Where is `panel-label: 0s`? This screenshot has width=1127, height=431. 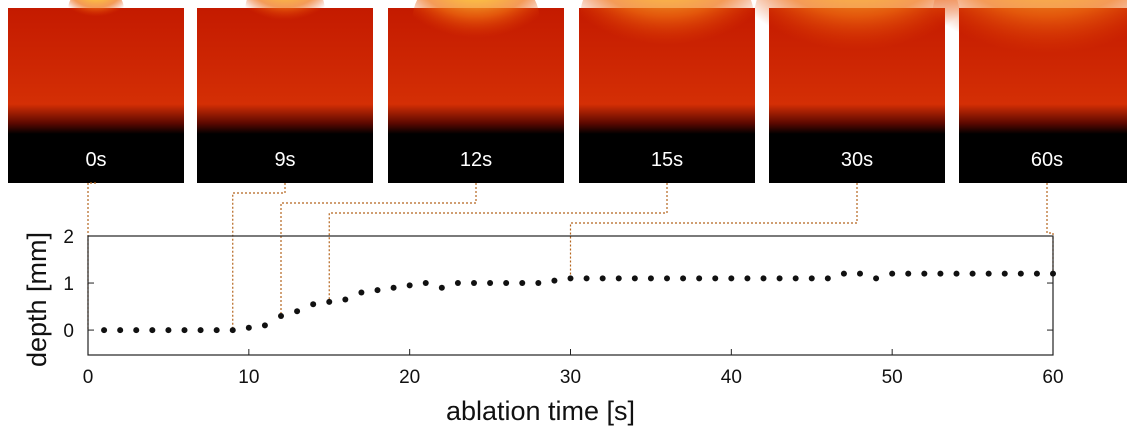 panel-label: 0s is located at coordinates (95, 160).